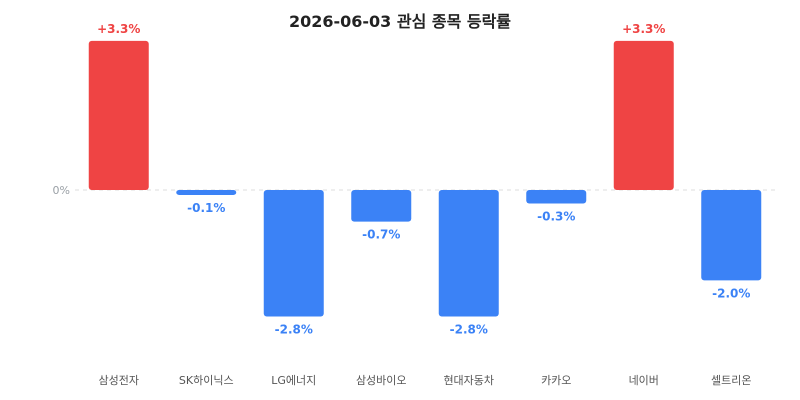 Image resolution: width=800 pixels, height=400 pixels. Describe the element at coordinates (206, 208) in the screenshot. I see `value-label-1: -0.1%` at that location.